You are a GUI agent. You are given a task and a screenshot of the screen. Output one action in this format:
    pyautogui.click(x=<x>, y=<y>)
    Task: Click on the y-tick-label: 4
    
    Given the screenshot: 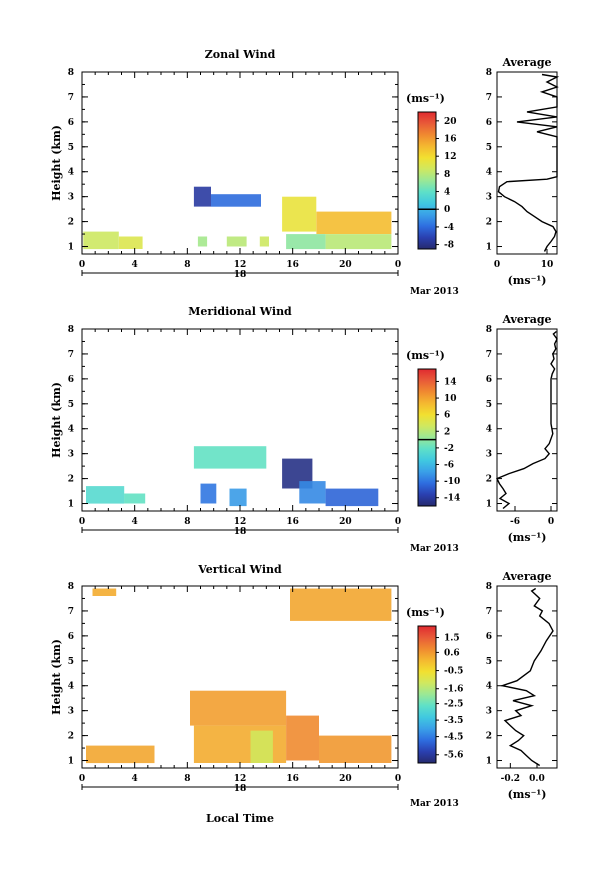 What is the action you would take?
    pyautogui.click(x=71, y=173)
    